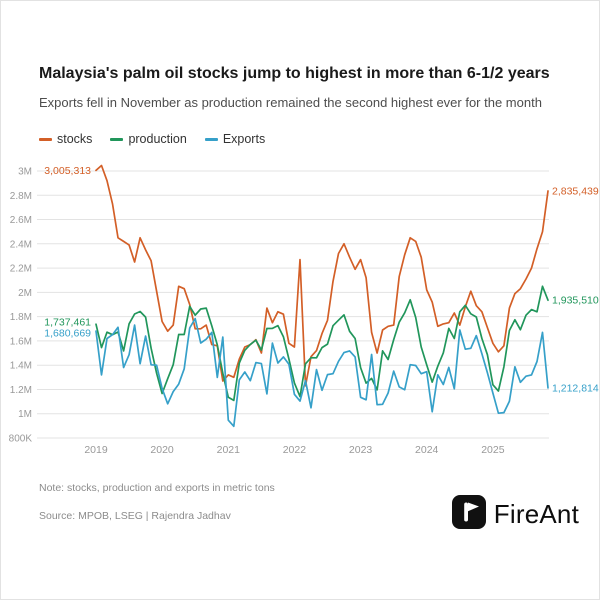 The height and width of the screenshot is (600, 600). Describe the element at coordinates (536, 514) in the screenshot. I see `brand-name: FireAnt` at that location.